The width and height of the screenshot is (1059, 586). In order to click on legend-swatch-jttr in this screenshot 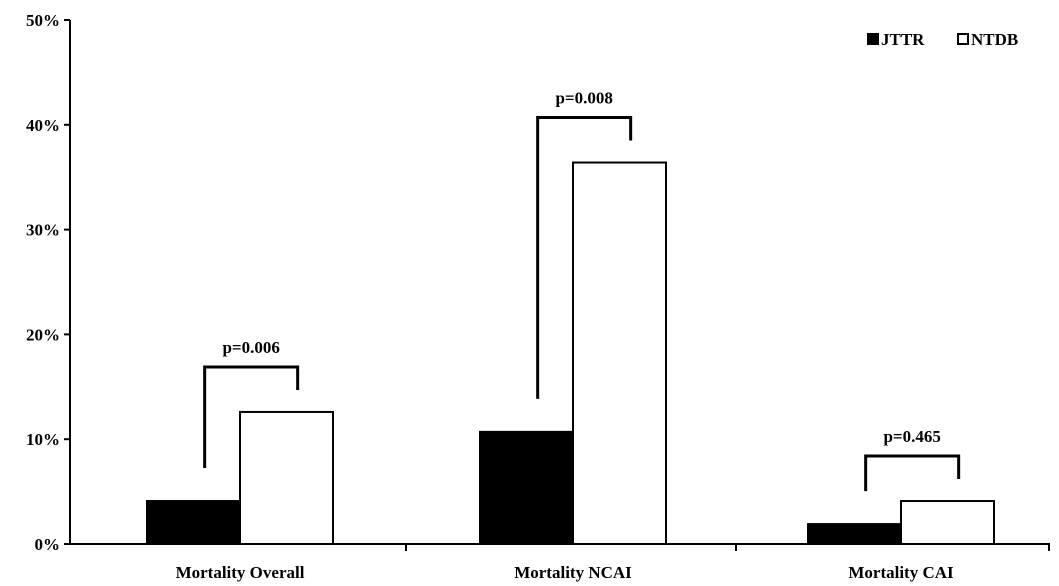, I will do `click(873, 39)`.